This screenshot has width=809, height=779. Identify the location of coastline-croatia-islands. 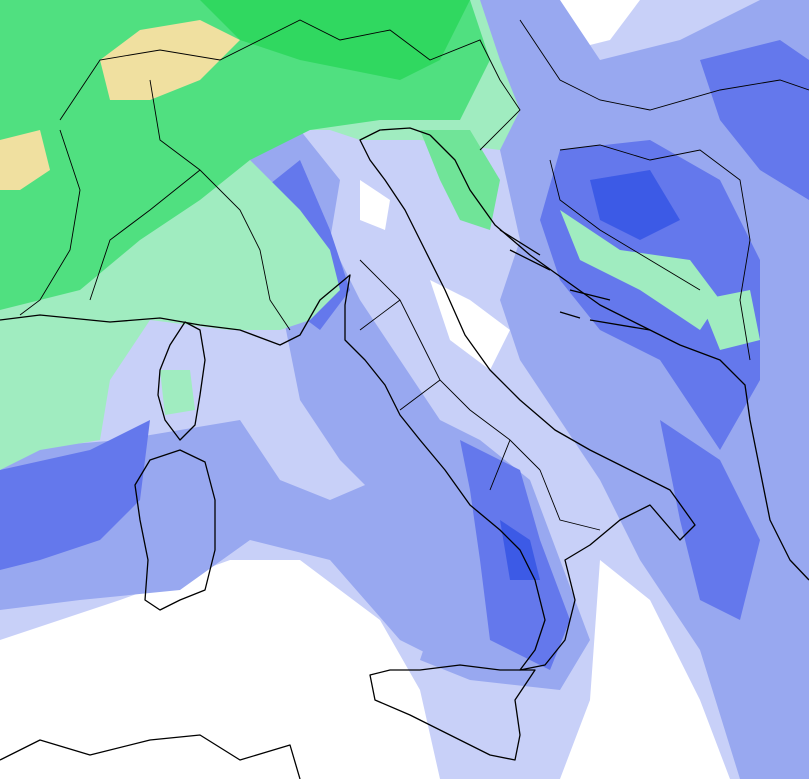
(575, 280).